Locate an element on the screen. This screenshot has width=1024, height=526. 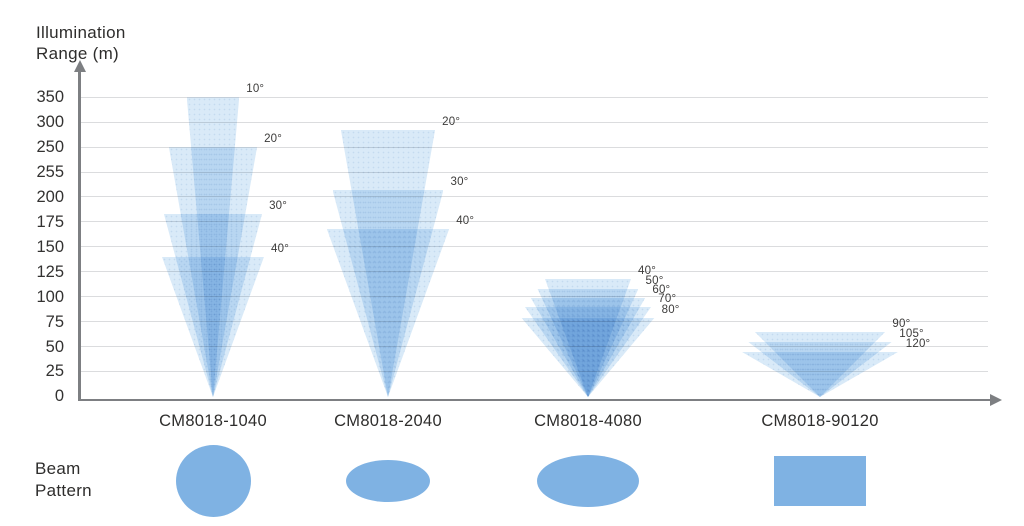
beam-angle-label: 10° is located at coordinates (255, 89).